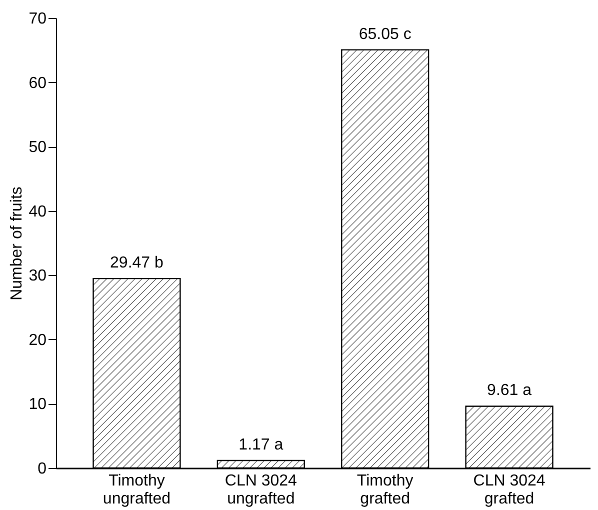 This screenshot has width=598, height=510. Describe the element at coordinates (509, 490) in the screenshot. I see `x-tick-label: CLN 3024 grafted` at that location.